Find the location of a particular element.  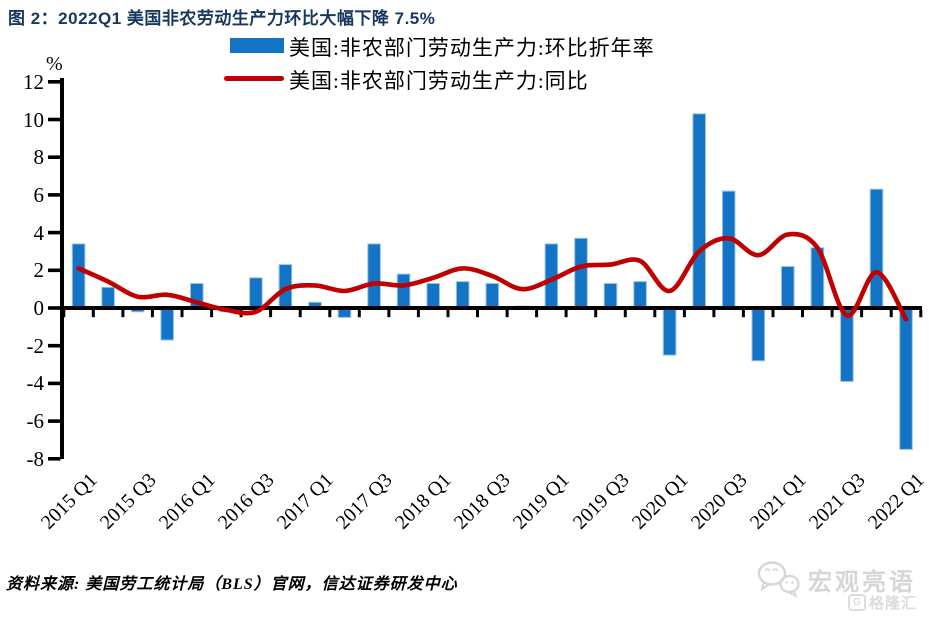

y-tick-label: 2 is located at coordinates (39, 270).